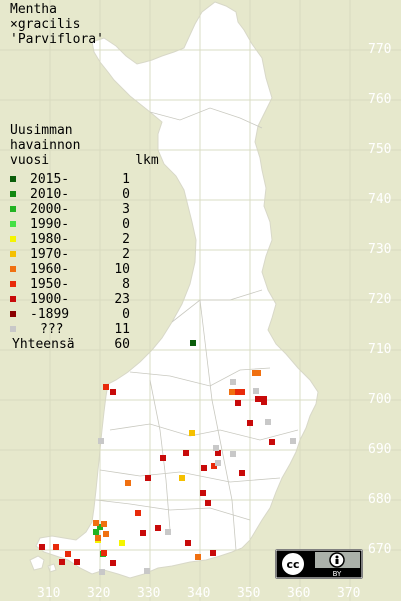  Describe the element at coordinates (199, 593) in the screenshot. I see `x-tick-label: 340` at that location.